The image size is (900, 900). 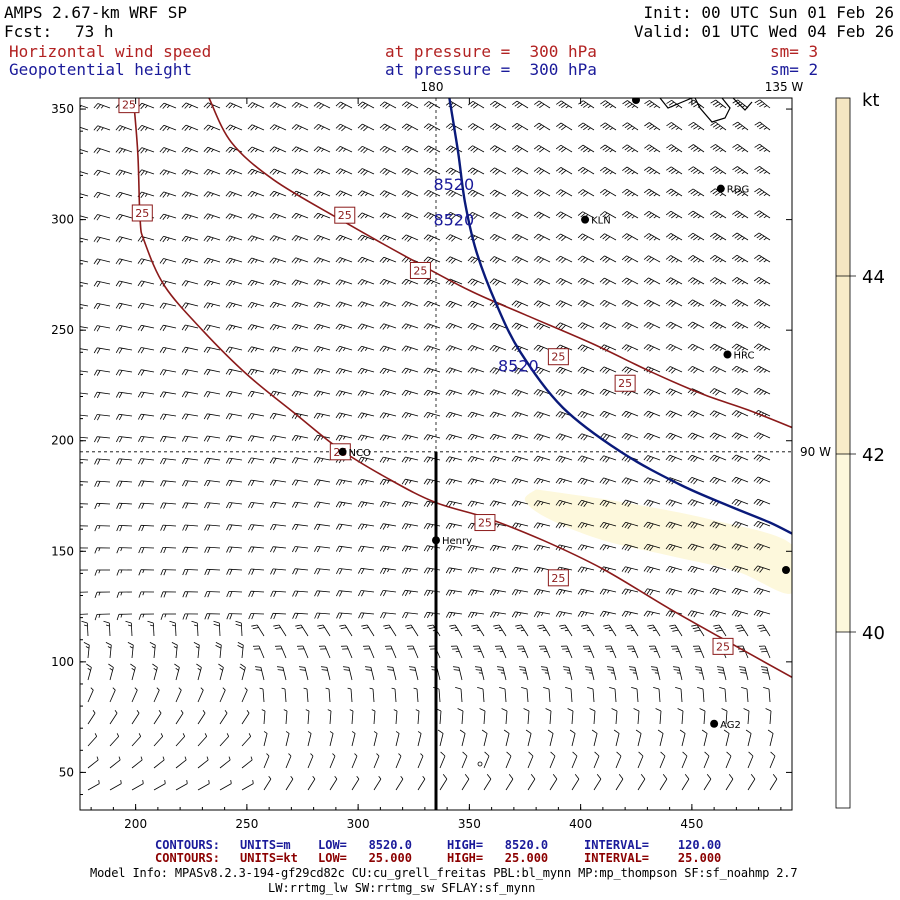 I want to click on colorbar-level: 44, so click(x=873, y=277).